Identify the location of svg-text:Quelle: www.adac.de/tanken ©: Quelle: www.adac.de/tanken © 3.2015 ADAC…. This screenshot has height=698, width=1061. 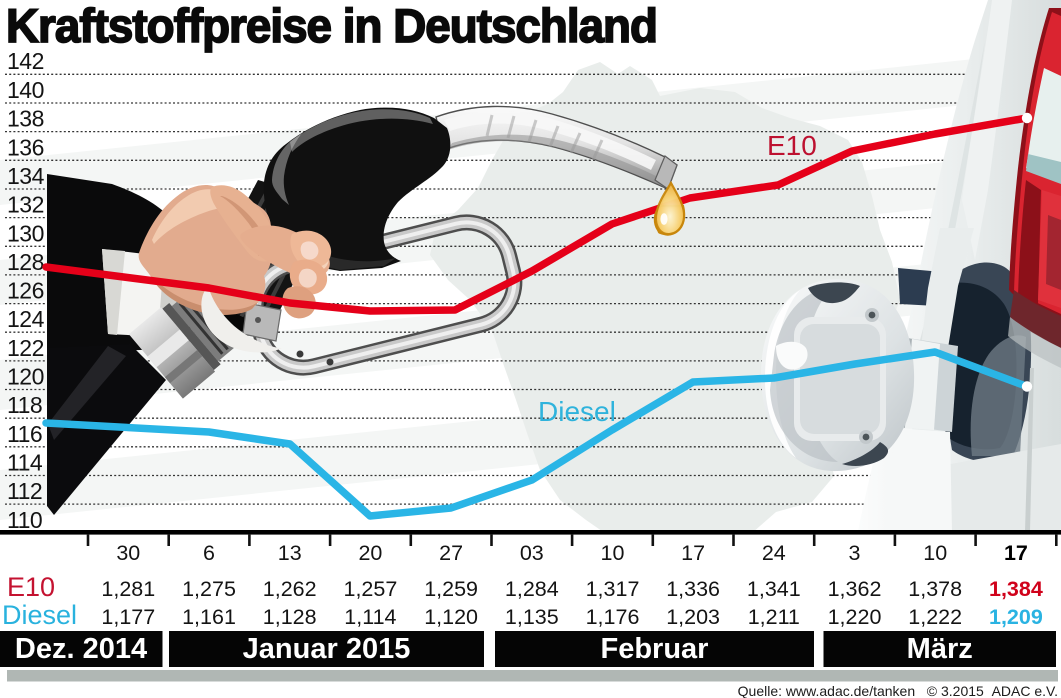
(898, 690).